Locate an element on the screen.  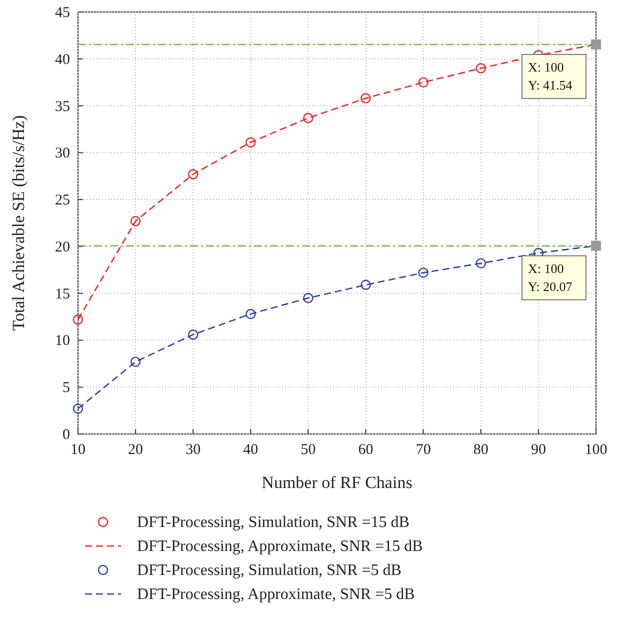
y-tick-label: 15 is located at coordinates (62, 294).